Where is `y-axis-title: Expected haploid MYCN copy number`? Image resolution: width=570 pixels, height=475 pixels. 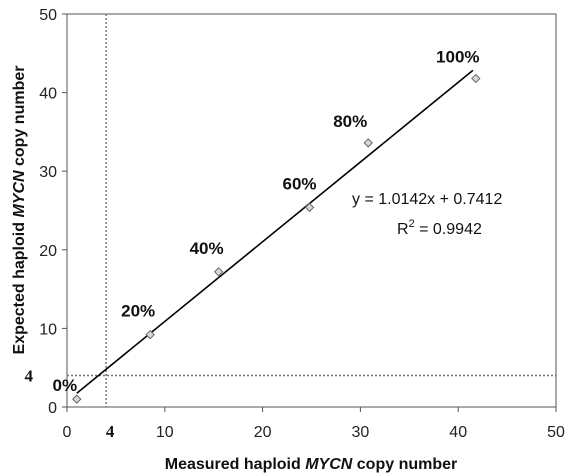 y-axis-title: Expected haploid MYCN copy number is located at coordinates (19, 210).